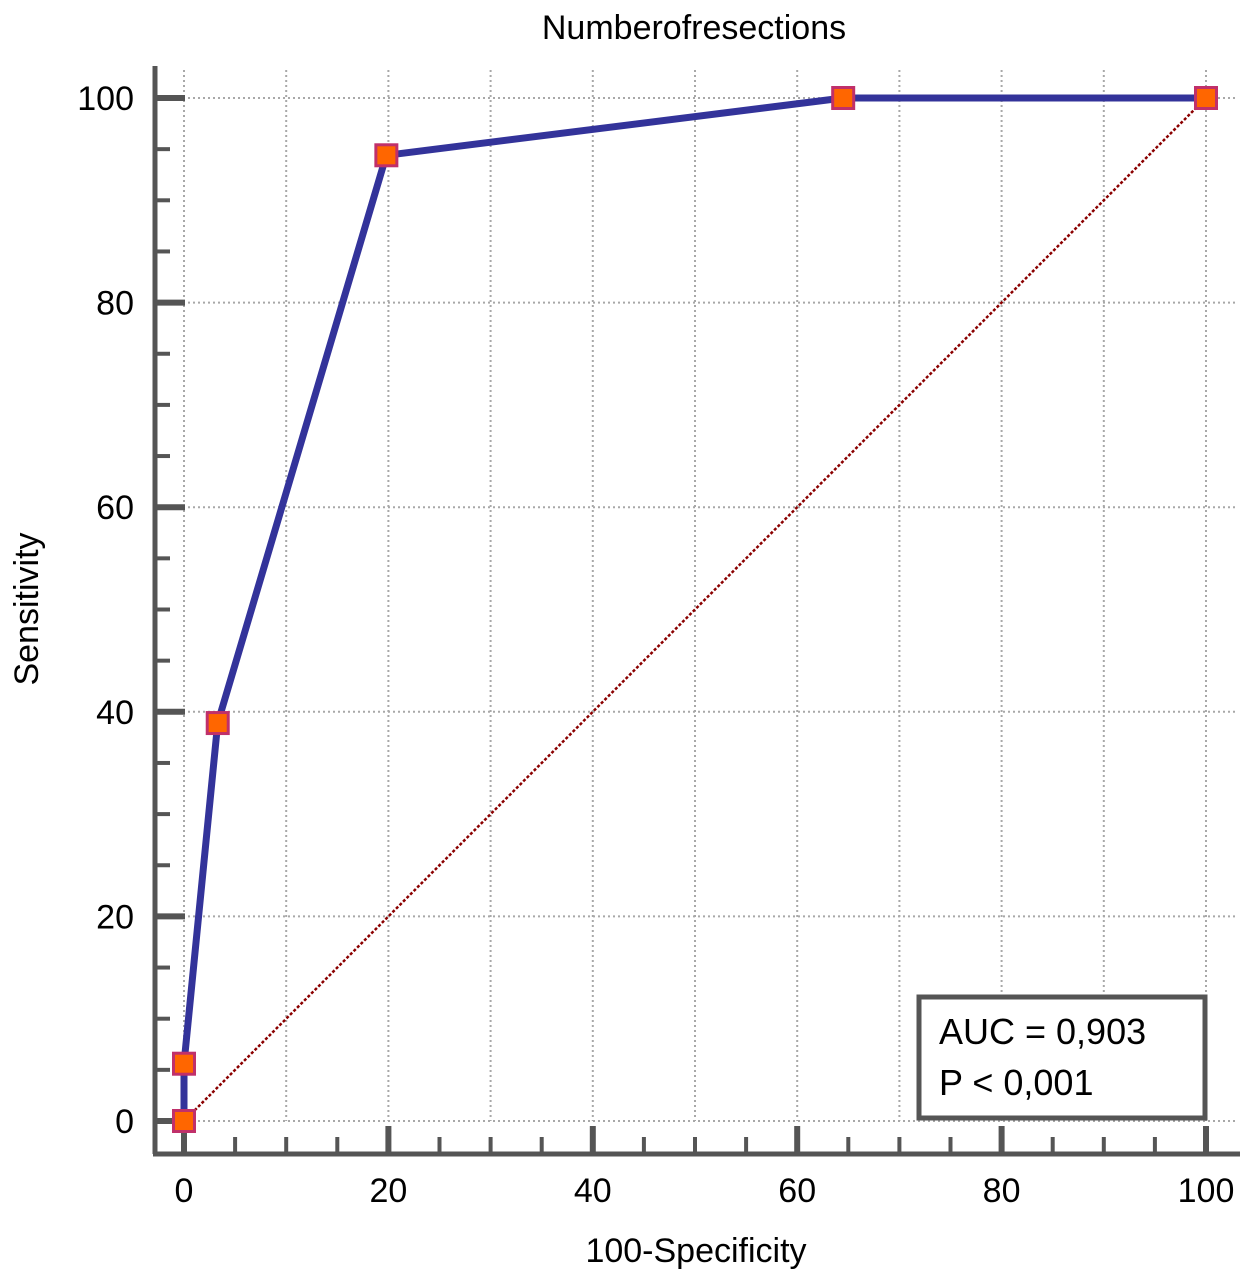 The image size is (1253, 1281). What do you see at coordinates (184, 1191) in the screenshot?
I see `x-tick-label: 0` at bounding box center [184, 1191].